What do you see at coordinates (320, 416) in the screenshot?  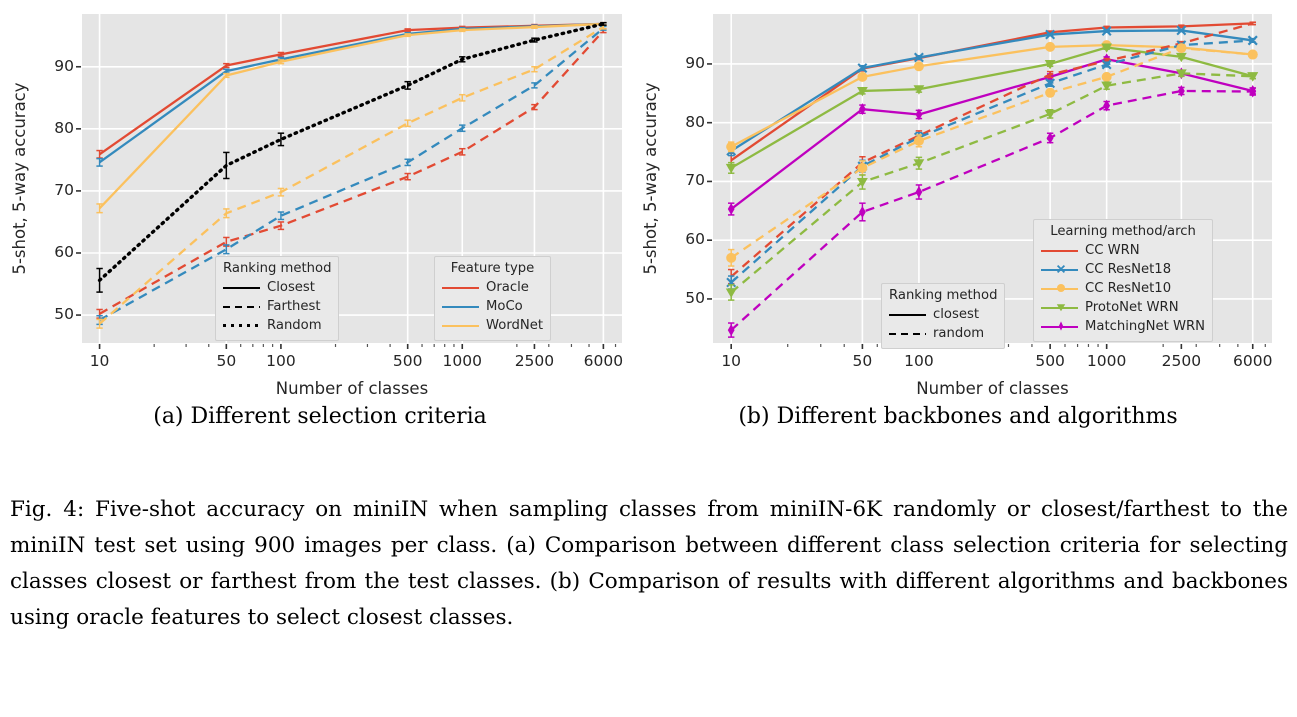 I see `subcaption-a: (a) Different selection criteria` at bounding box center [320, 416].